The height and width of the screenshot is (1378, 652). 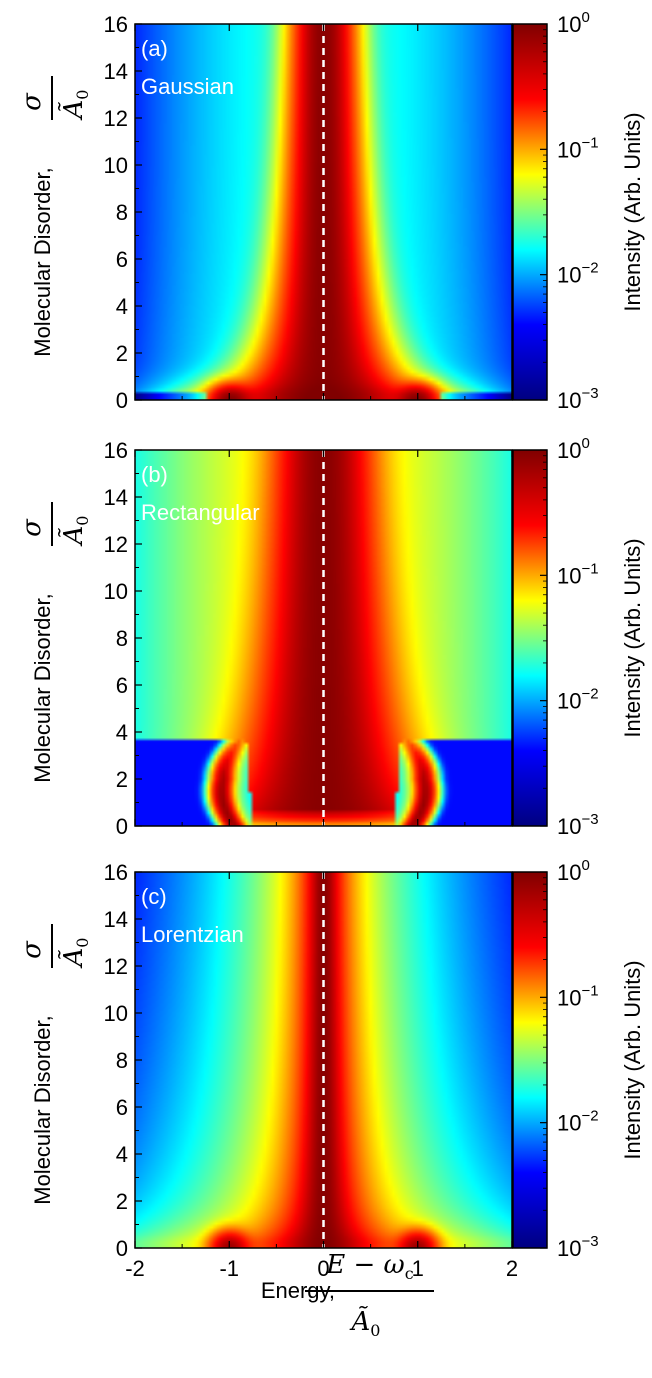 I want to click on x-tick-label: 2, so click(x=512, y=1268).